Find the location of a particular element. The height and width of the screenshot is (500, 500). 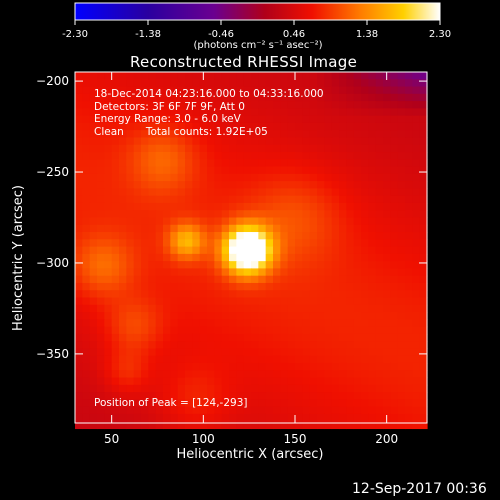

y-tick-label: −200 is located at coordinates (52, 81).